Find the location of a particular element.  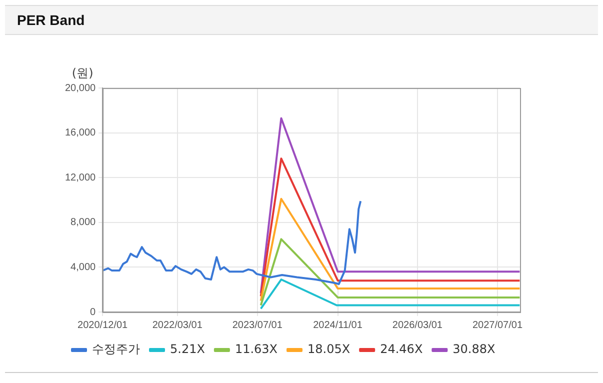

y-tick-label: 4,000 is located at coordinates (83, 267).